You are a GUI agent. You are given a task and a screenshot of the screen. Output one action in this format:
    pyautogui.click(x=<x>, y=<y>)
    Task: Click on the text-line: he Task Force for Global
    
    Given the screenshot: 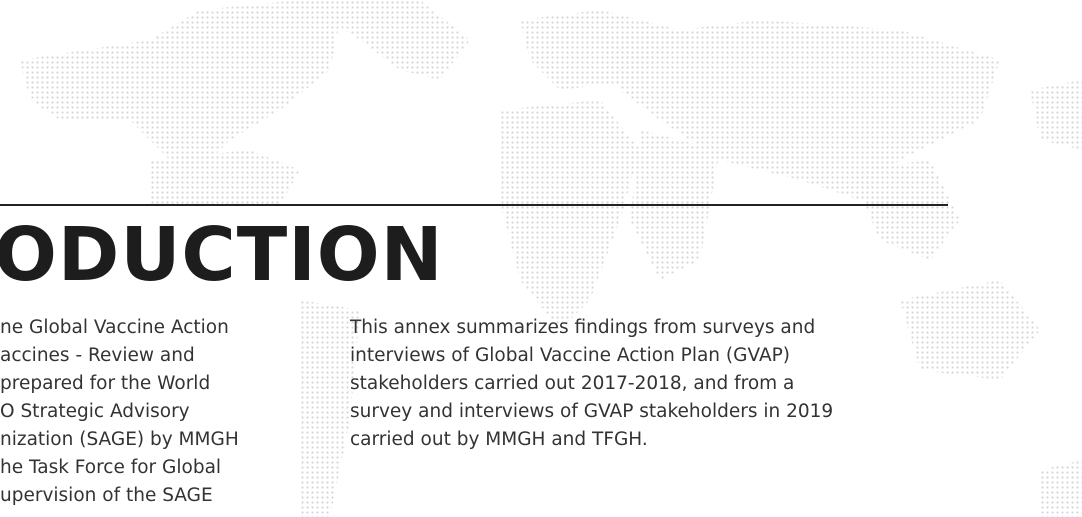 What is the action you would take?
    pyautogui.click(x=111, y=467)
    